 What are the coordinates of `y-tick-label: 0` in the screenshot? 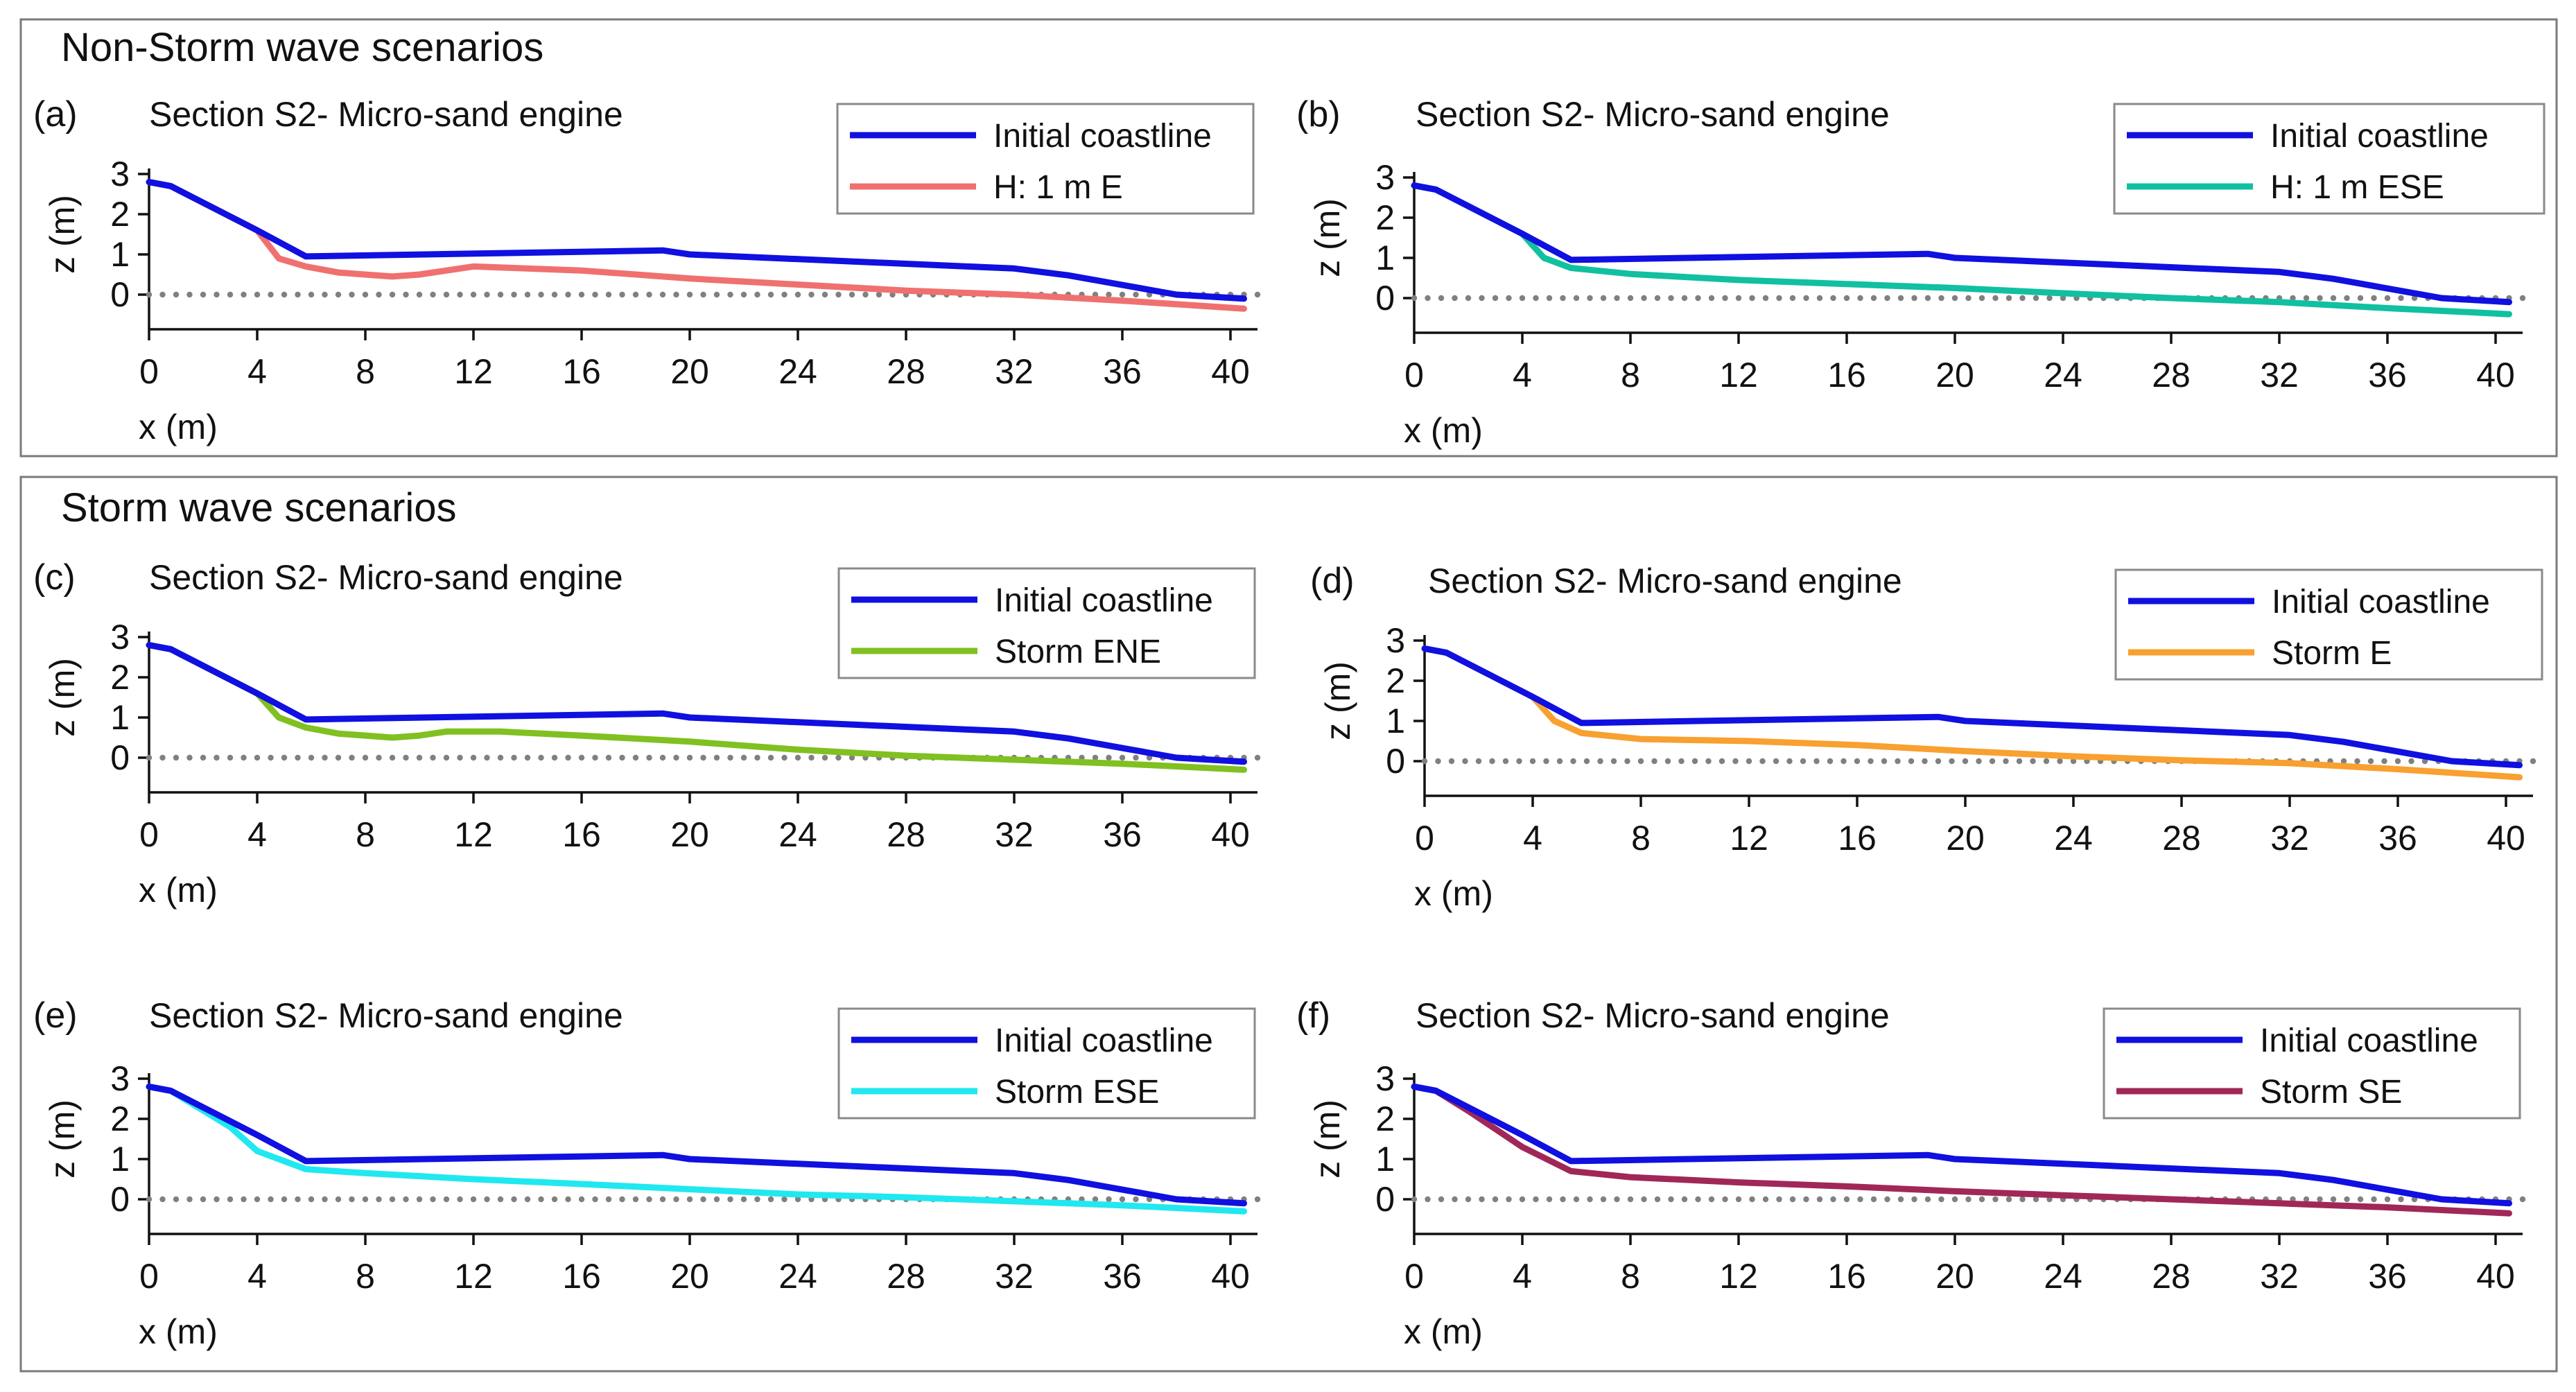 It's located at (120, 757).